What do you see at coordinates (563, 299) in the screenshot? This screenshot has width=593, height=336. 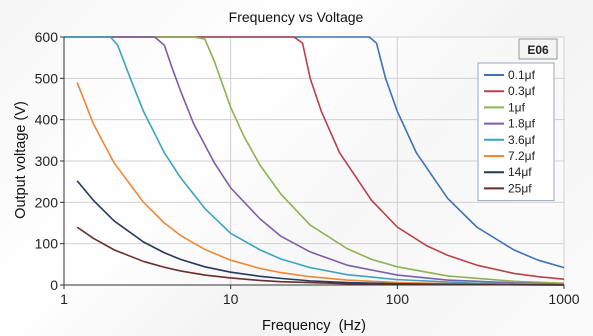 I see `x-tick-label: 1000` at bounding box center [563, 299].